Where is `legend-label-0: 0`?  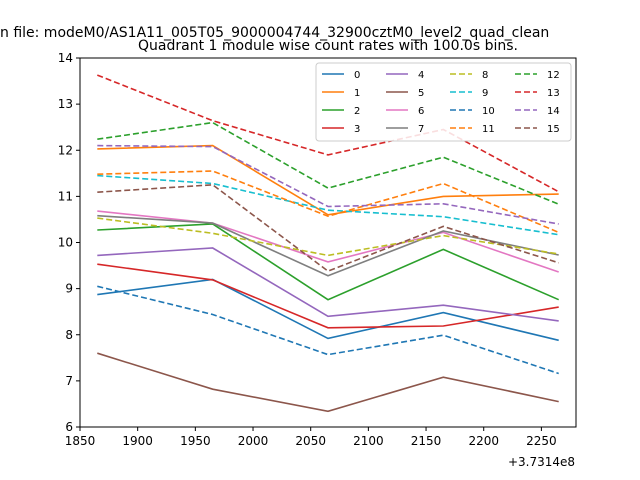
legend-label-0: 0 is located at coordinates (357, 75).